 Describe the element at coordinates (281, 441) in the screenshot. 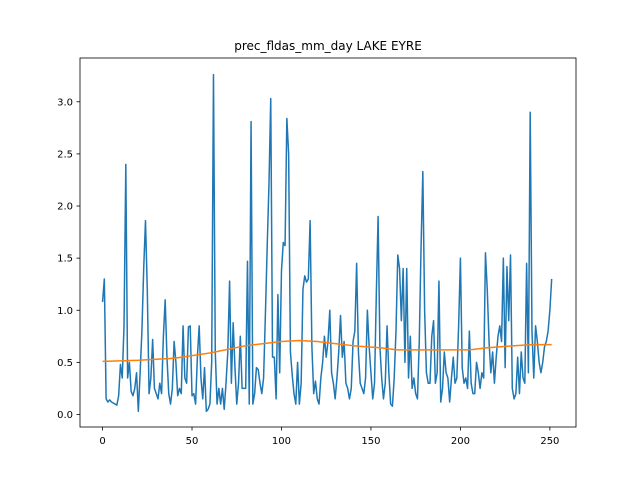

I see `x-tick-label: 100` at that location.